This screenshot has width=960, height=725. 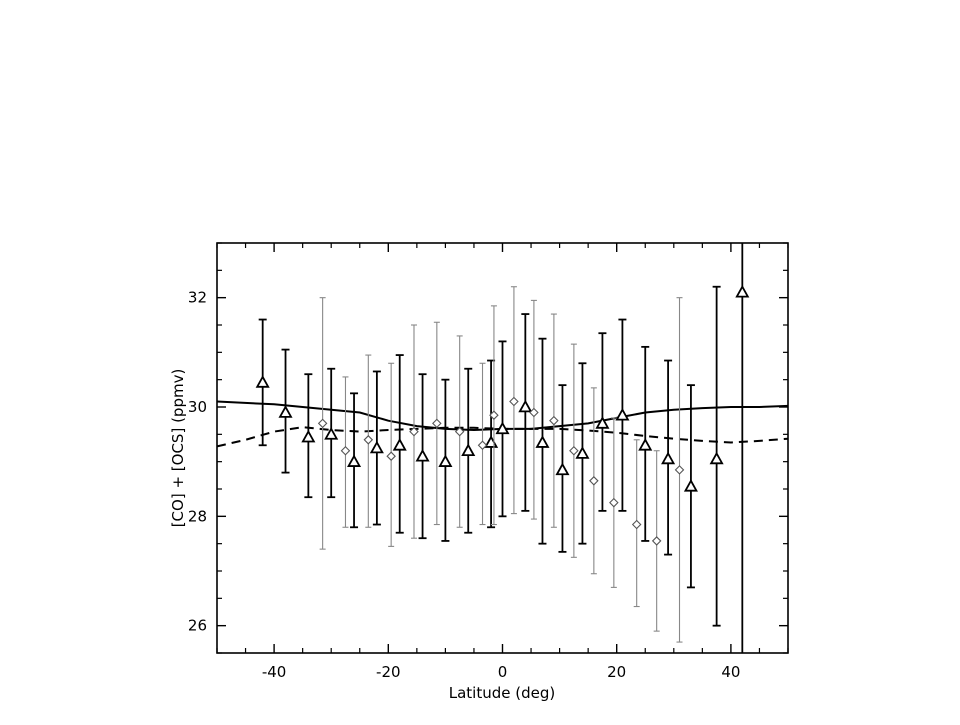 I want to click on x-tick-label: 0, so click(x=503, y=672).